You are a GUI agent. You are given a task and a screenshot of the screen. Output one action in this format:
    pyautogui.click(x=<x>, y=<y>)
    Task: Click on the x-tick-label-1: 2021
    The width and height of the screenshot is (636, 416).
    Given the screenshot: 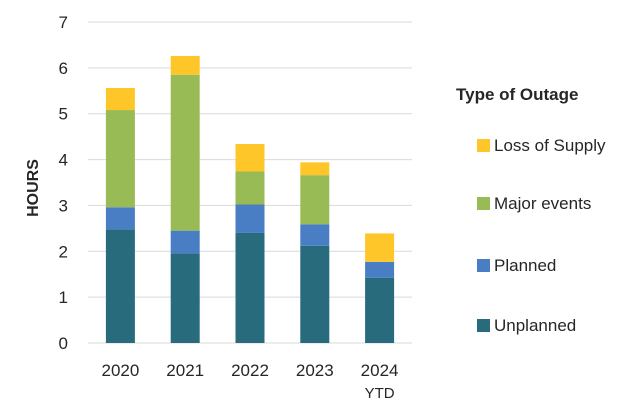 What is the action you would take?
    pyautogui.click(x=185, y=370)
    